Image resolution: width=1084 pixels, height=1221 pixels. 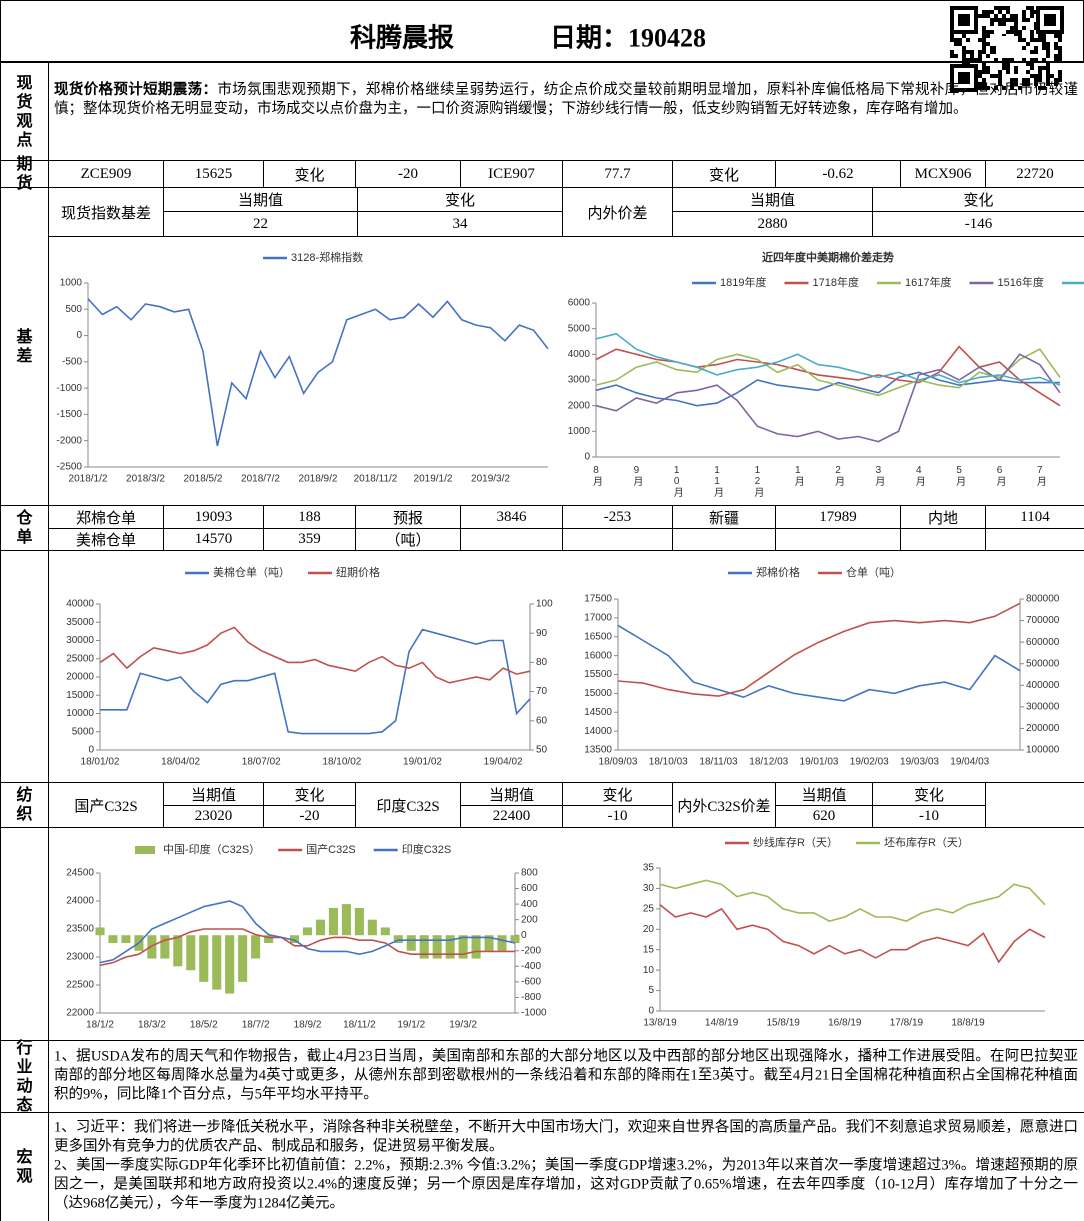 I want to click on table-cell: 359, so click(x=309, y=539).